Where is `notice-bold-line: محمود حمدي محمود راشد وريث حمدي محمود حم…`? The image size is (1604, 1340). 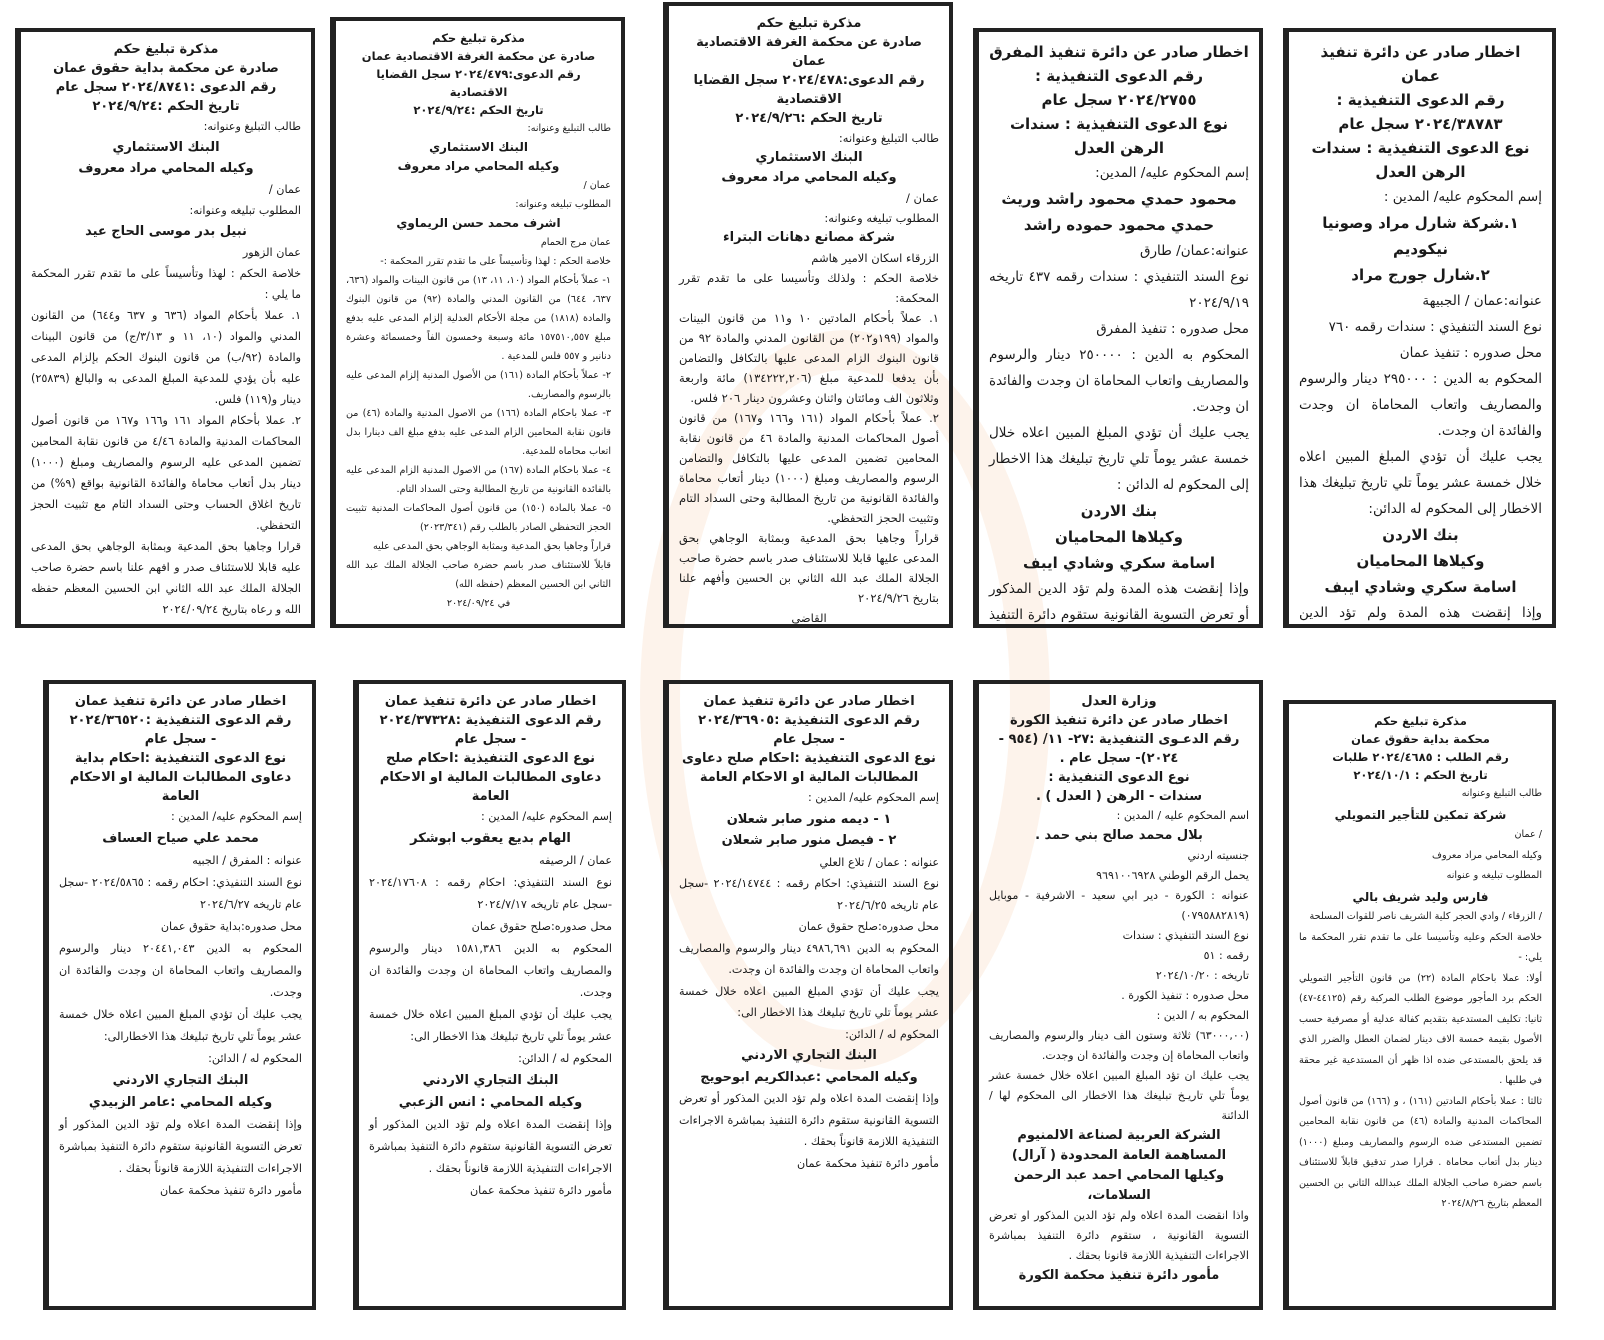
notice-bold-line: محمود حمدي محمود راشد وريث حمدي محمود حم… is located at coordinates (1119, 212).